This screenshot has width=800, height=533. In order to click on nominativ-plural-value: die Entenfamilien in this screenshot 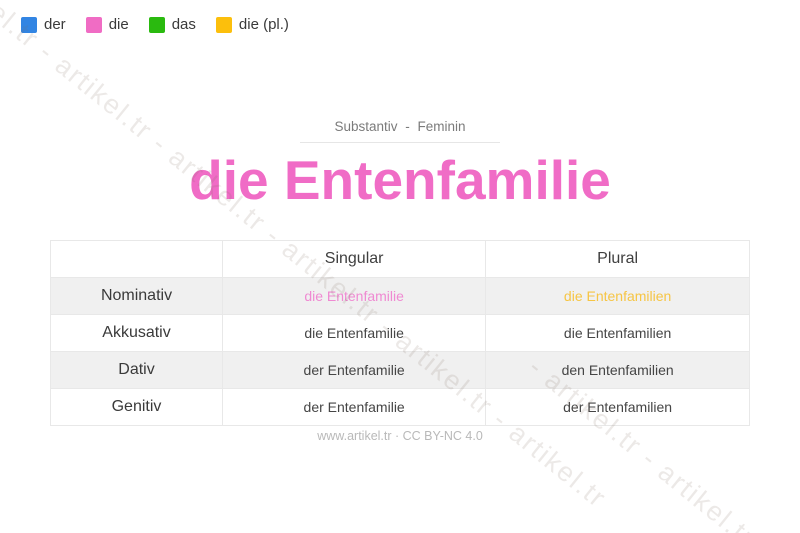, I will do `click(617, 296)`.